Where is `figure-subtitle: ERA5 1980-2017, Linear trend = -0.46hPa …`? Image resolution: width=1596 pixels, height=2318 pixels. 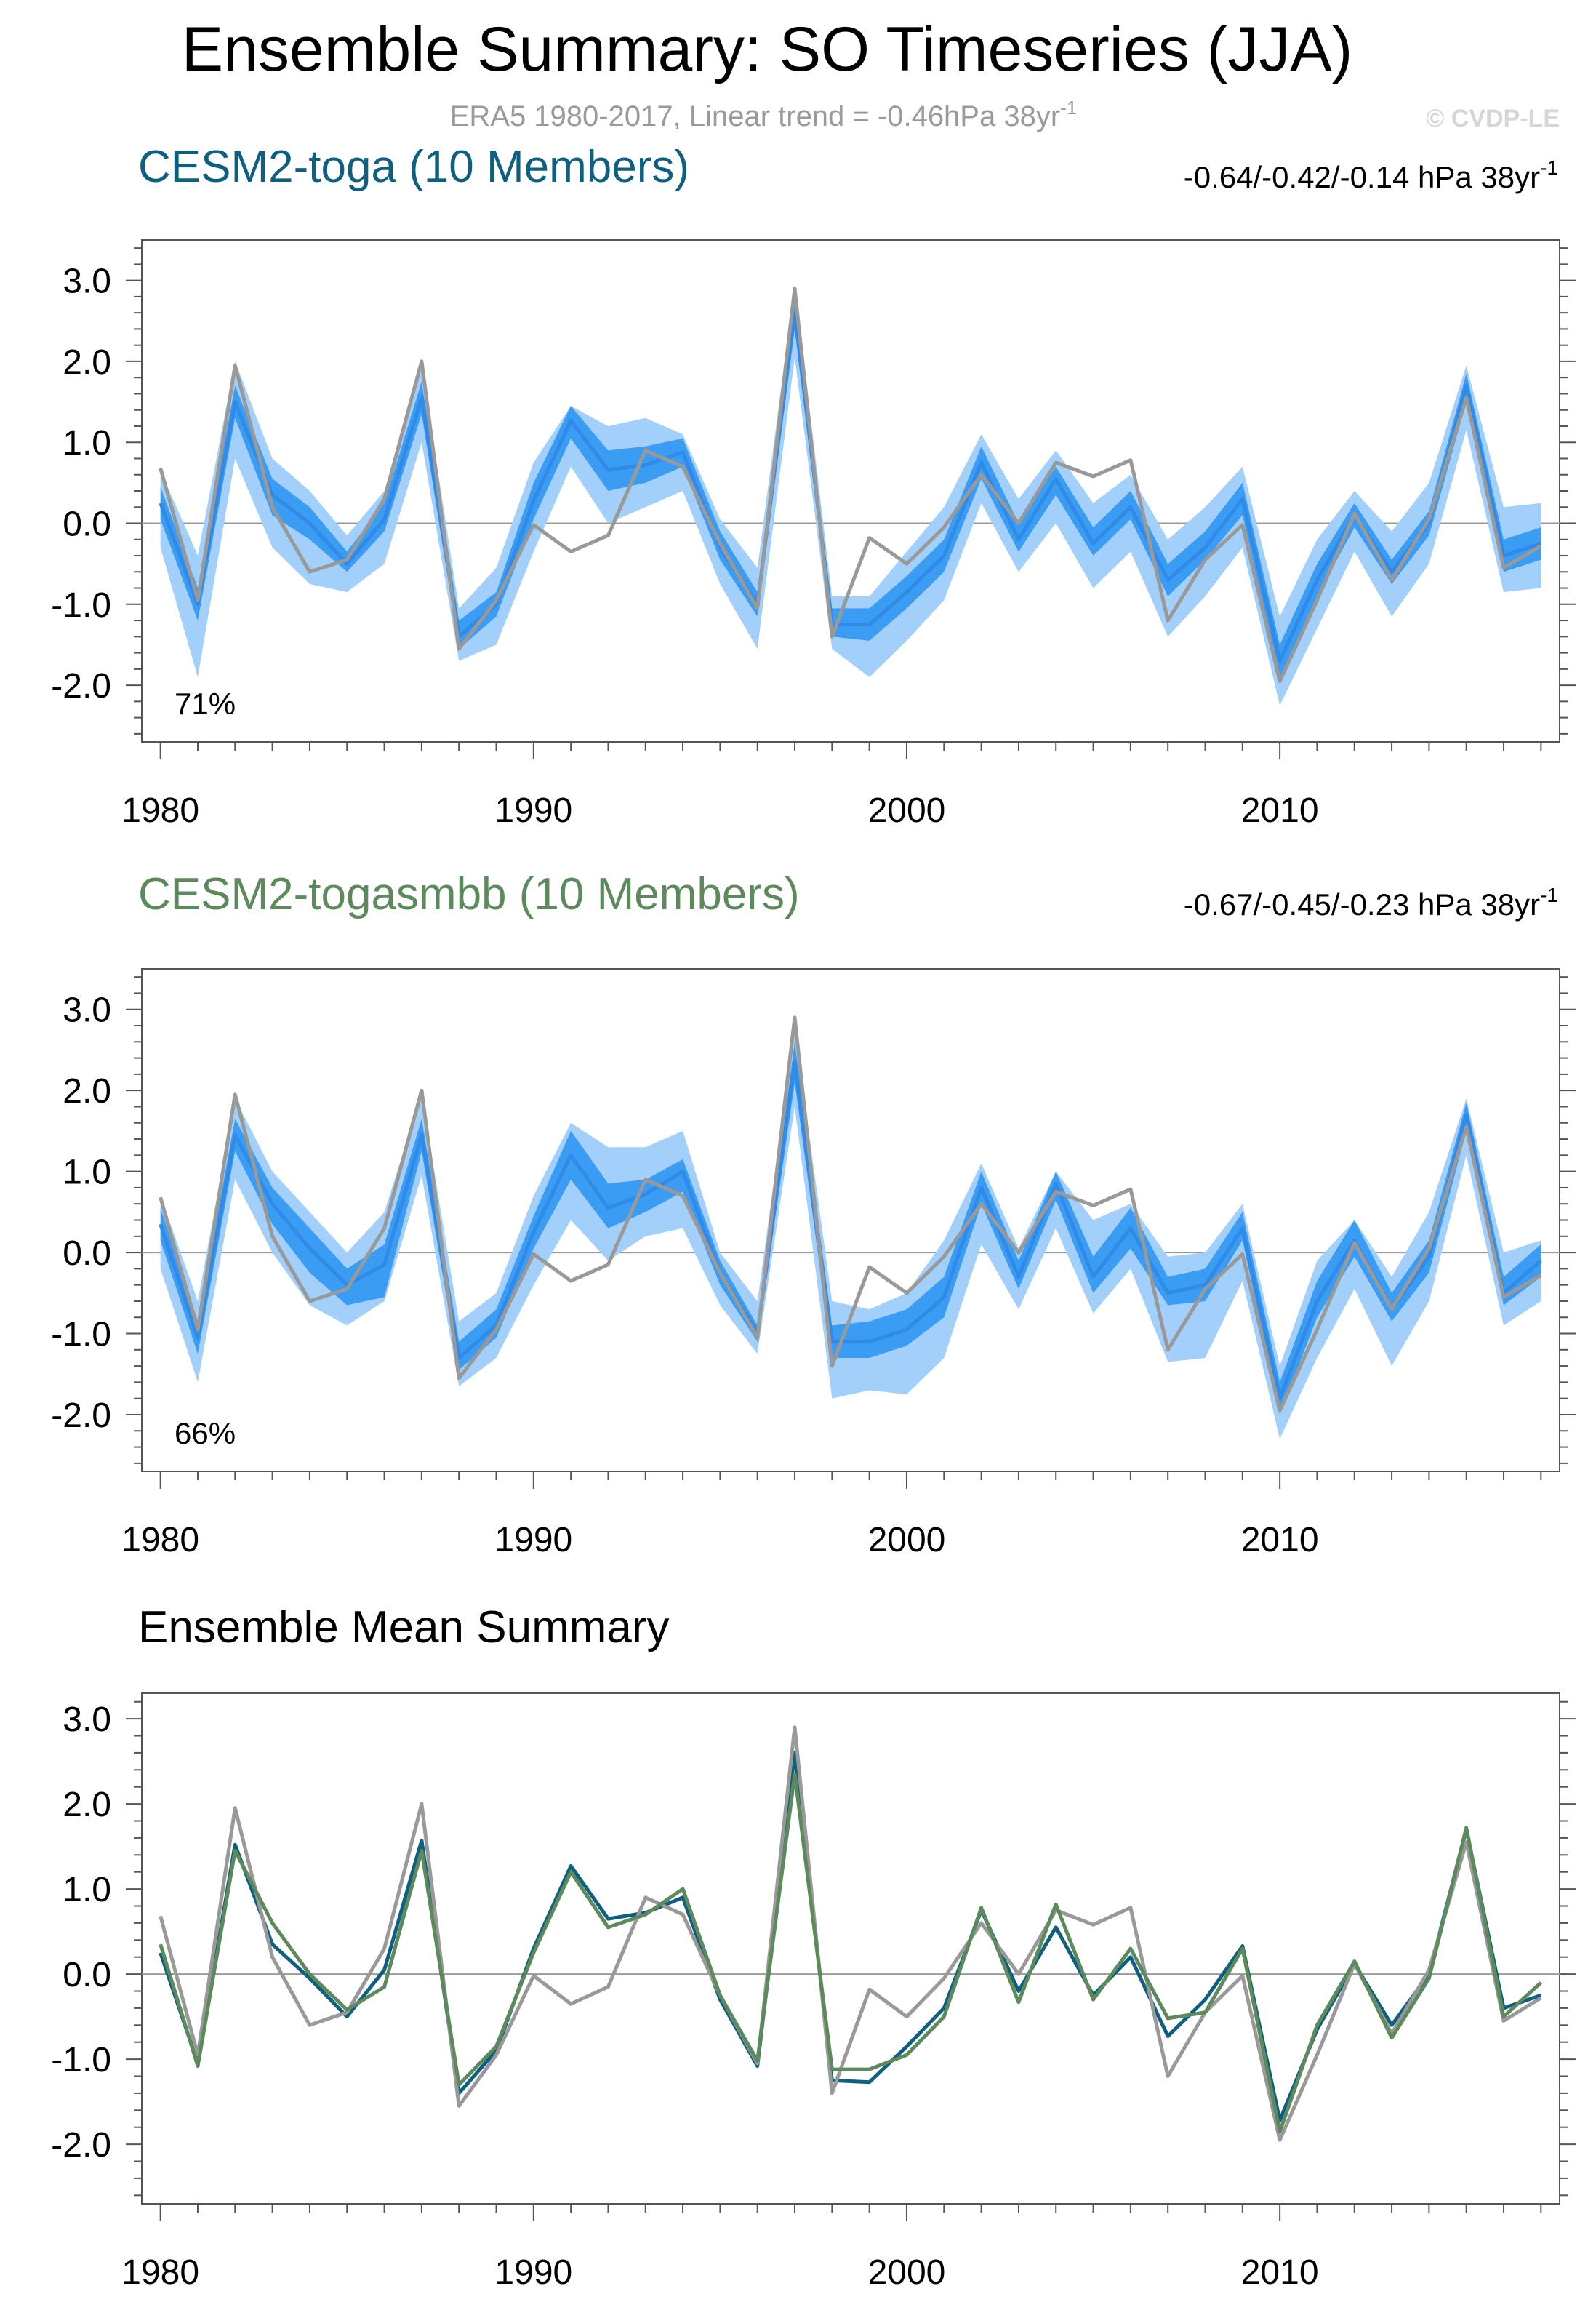
figure-subtitle: ERA5 1980-2017, Linear trend = -0.46hPa … is located at coordinates (764, 114).